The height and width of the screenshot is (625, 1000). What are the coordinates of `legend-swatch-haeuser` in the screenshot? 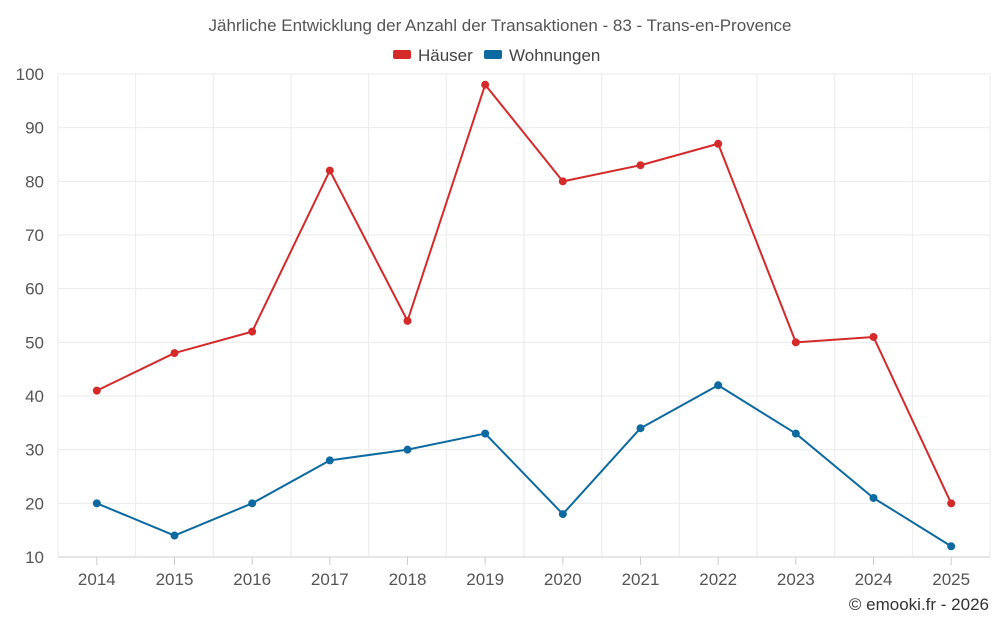 It's located at (402, 54).